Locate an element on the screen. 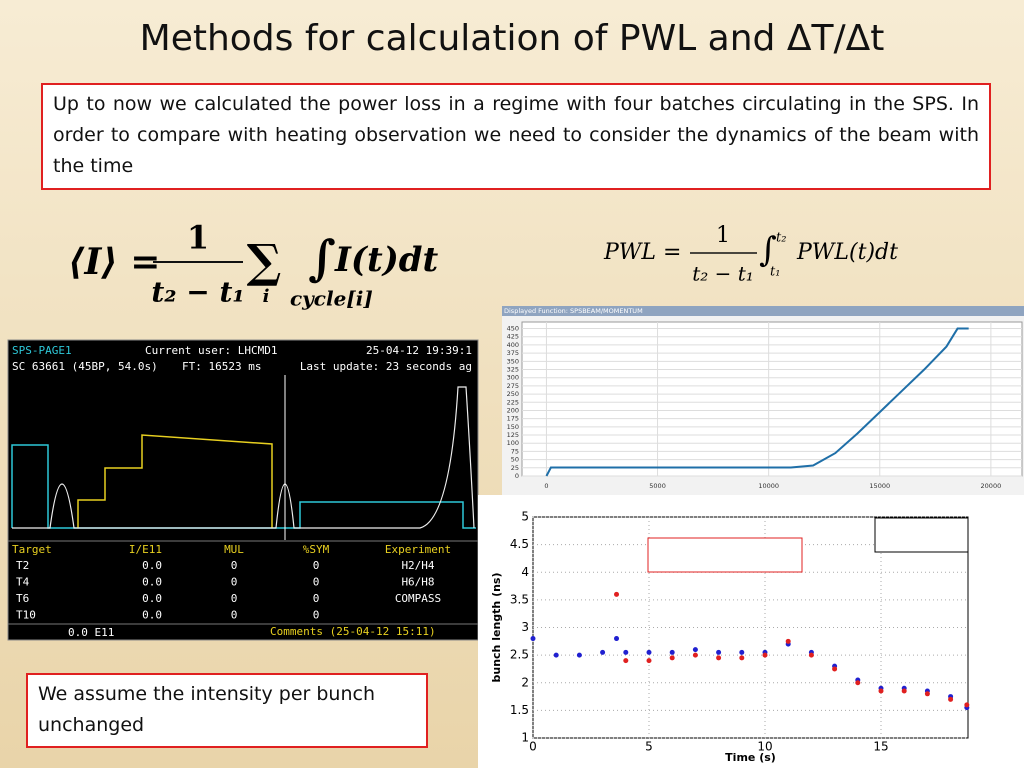 This screenshot has width=1024, height=768. x-tick-label: 5000 is located at coordinates (657, 486).